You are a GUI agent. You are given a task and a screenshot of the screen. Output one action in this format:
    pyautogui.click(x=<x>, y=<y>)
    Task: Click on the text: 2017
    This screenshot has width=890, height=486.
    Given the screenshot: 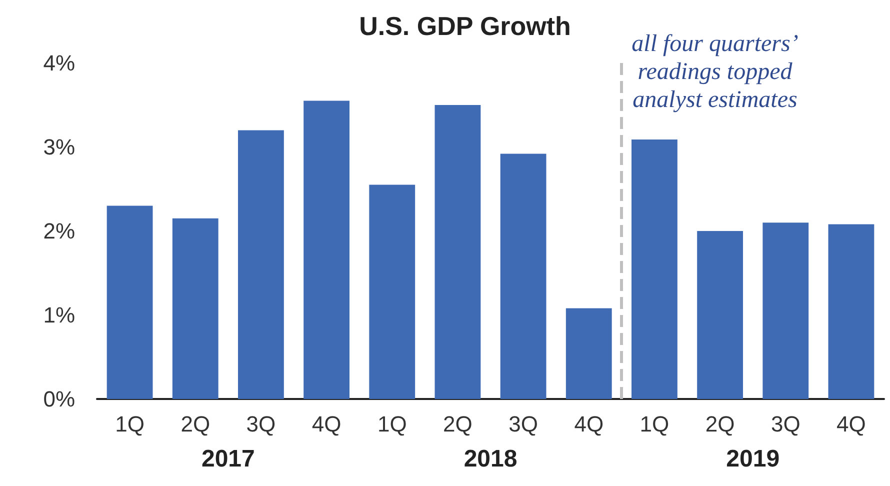 What is the action you would take?
    pyautogui.click(x=228, y=459)
    